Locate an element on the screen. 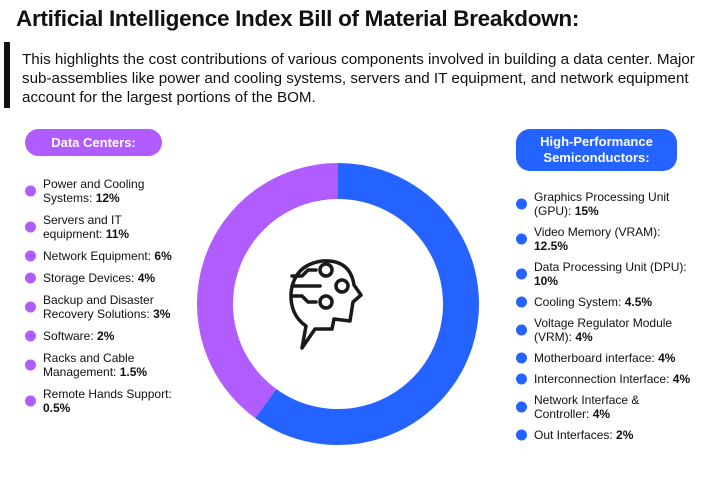 Image resolution: width=710 pixels, height=495 pixels. legend-label: Network Equipment: is located at coordinates (97, 256).